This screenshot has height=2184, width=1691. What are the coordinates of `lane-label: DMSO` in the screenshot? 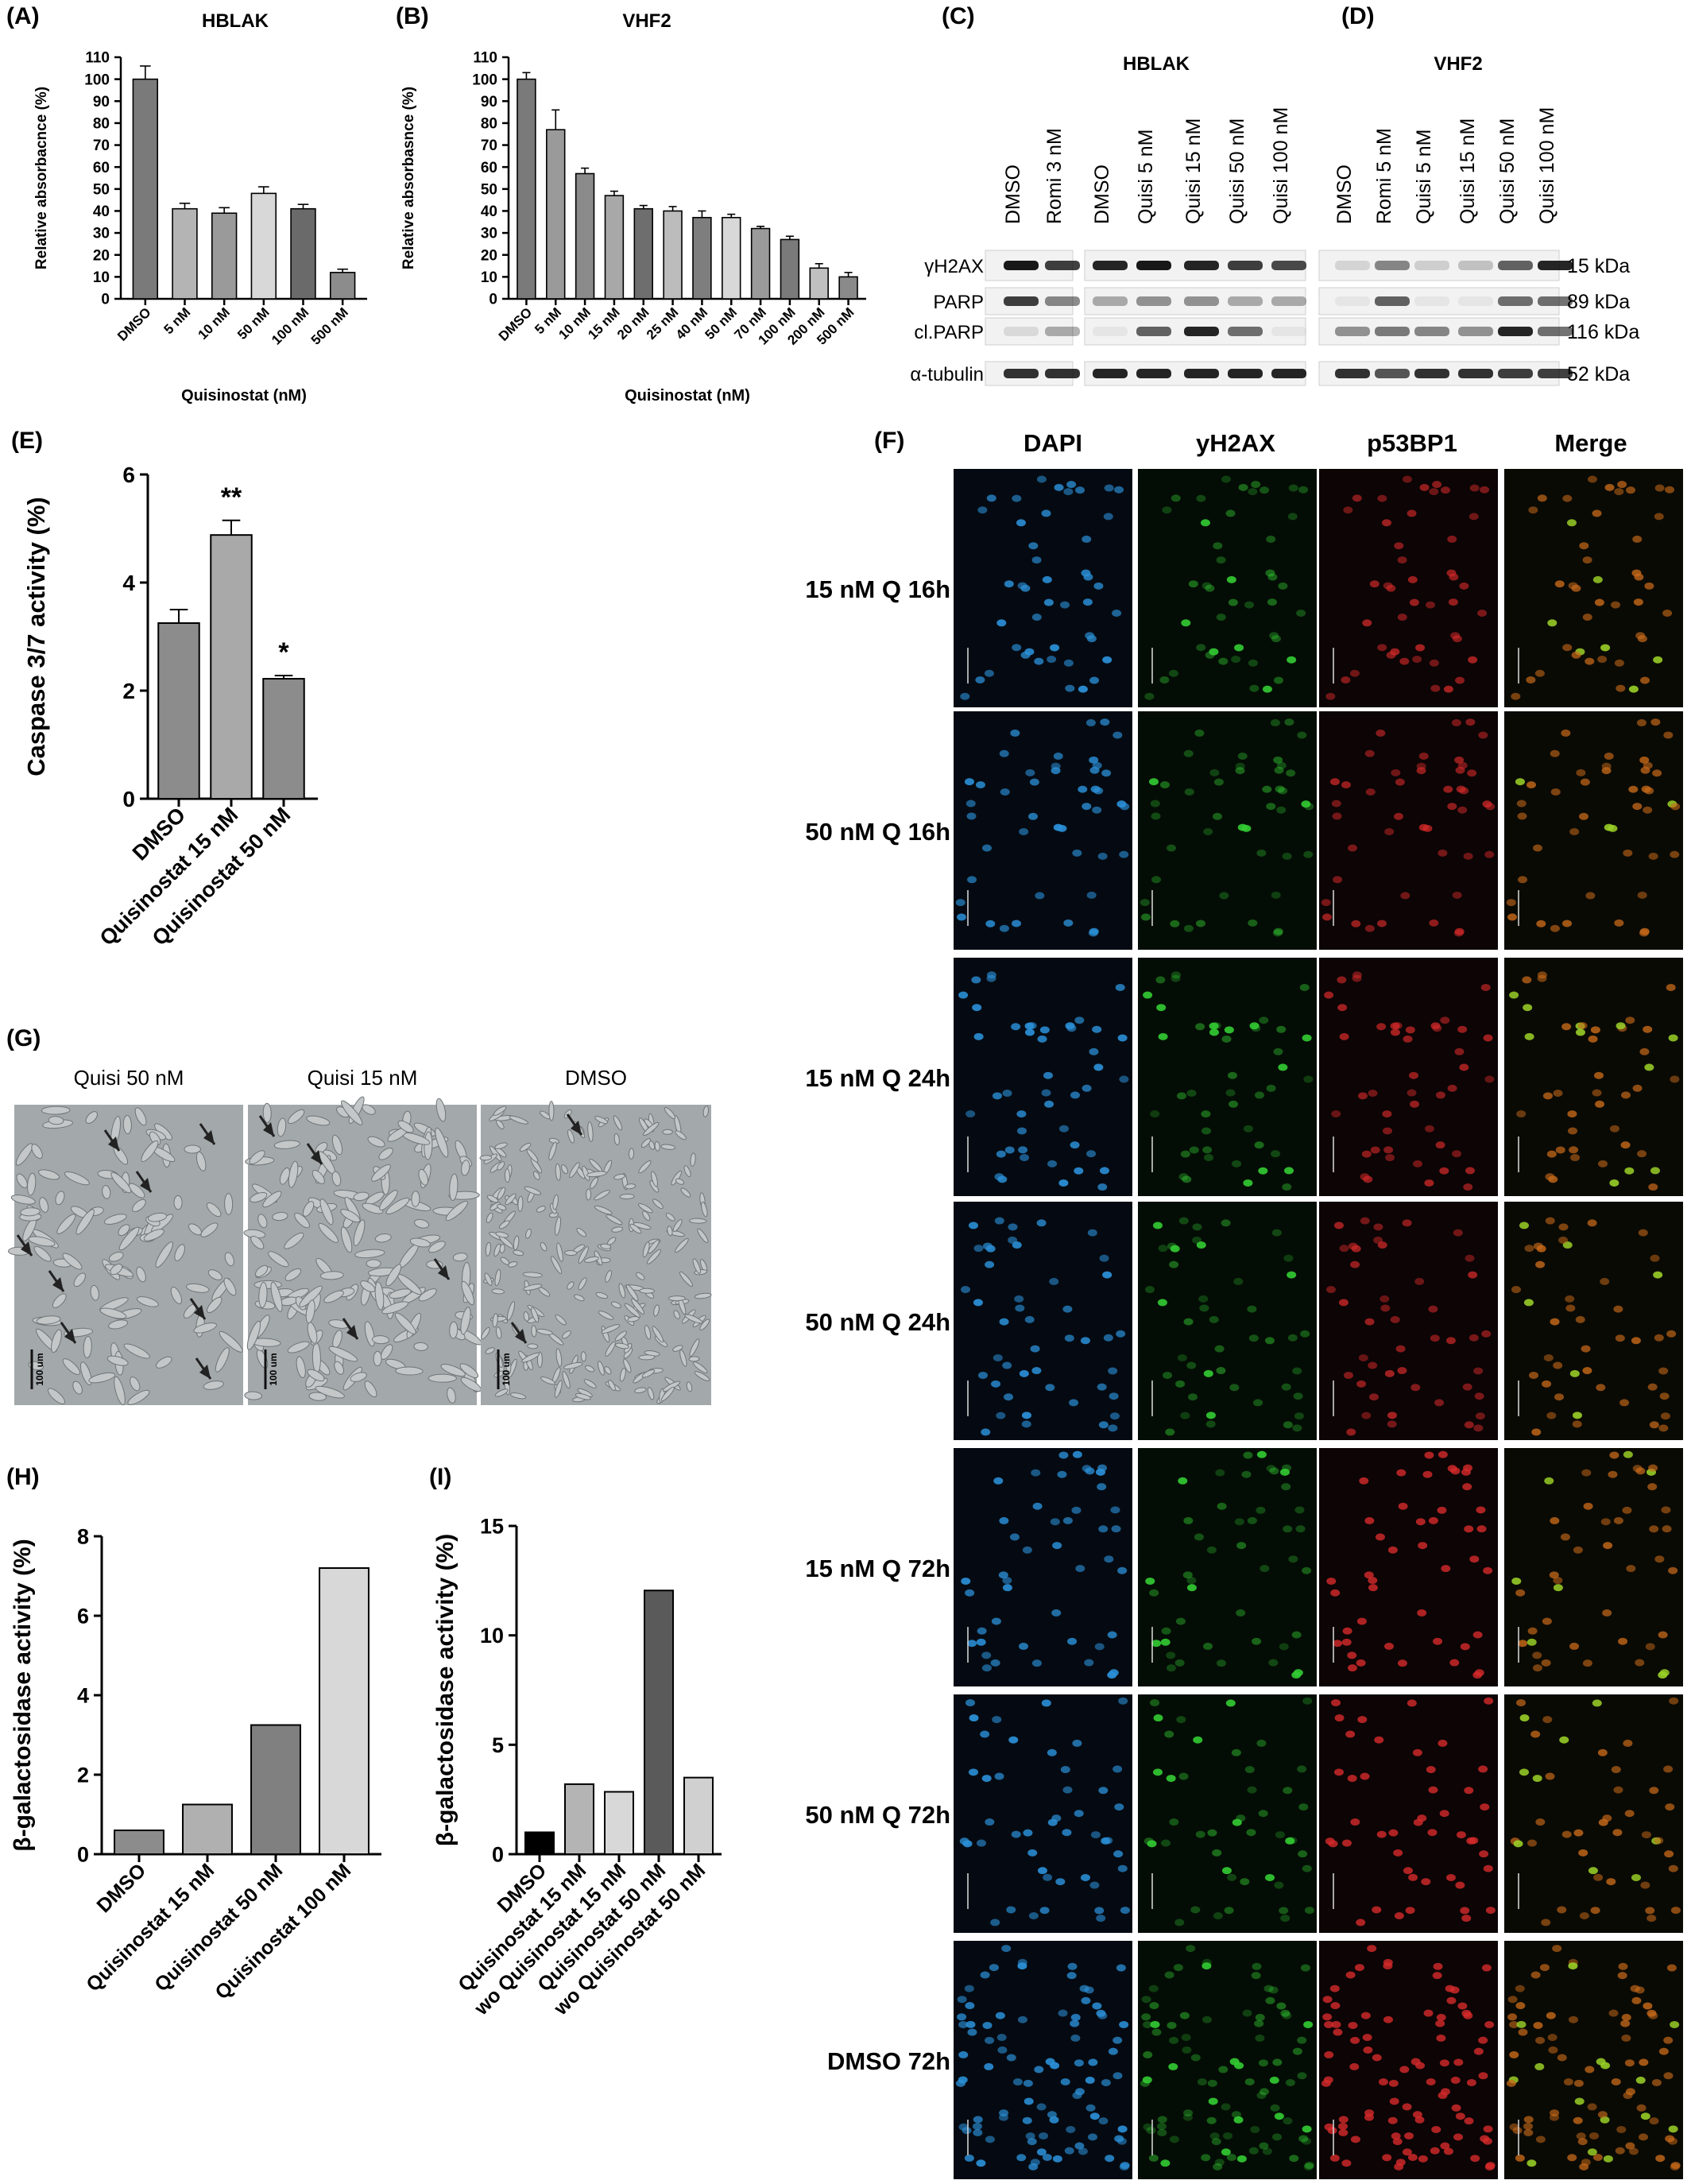 It's located at (1013, 194).